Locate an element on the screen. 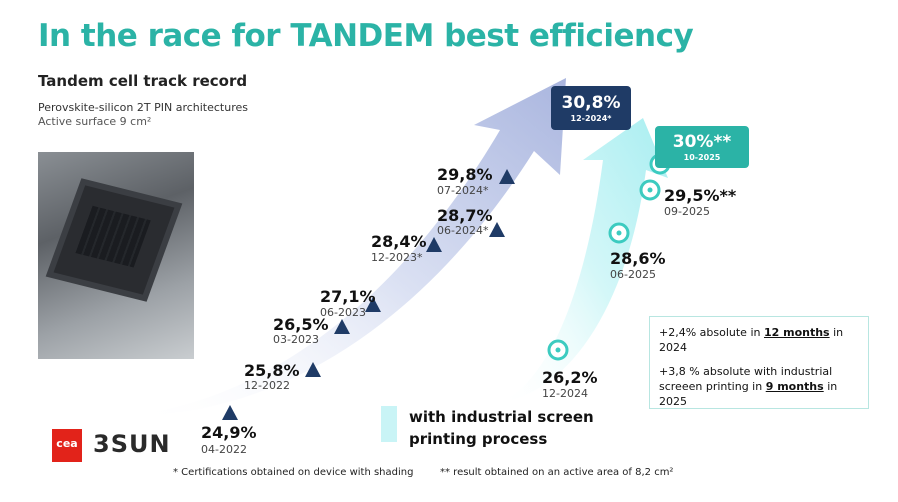  record-badge-teal: 30%** 10-2025 is located at coordinates (702, 147).